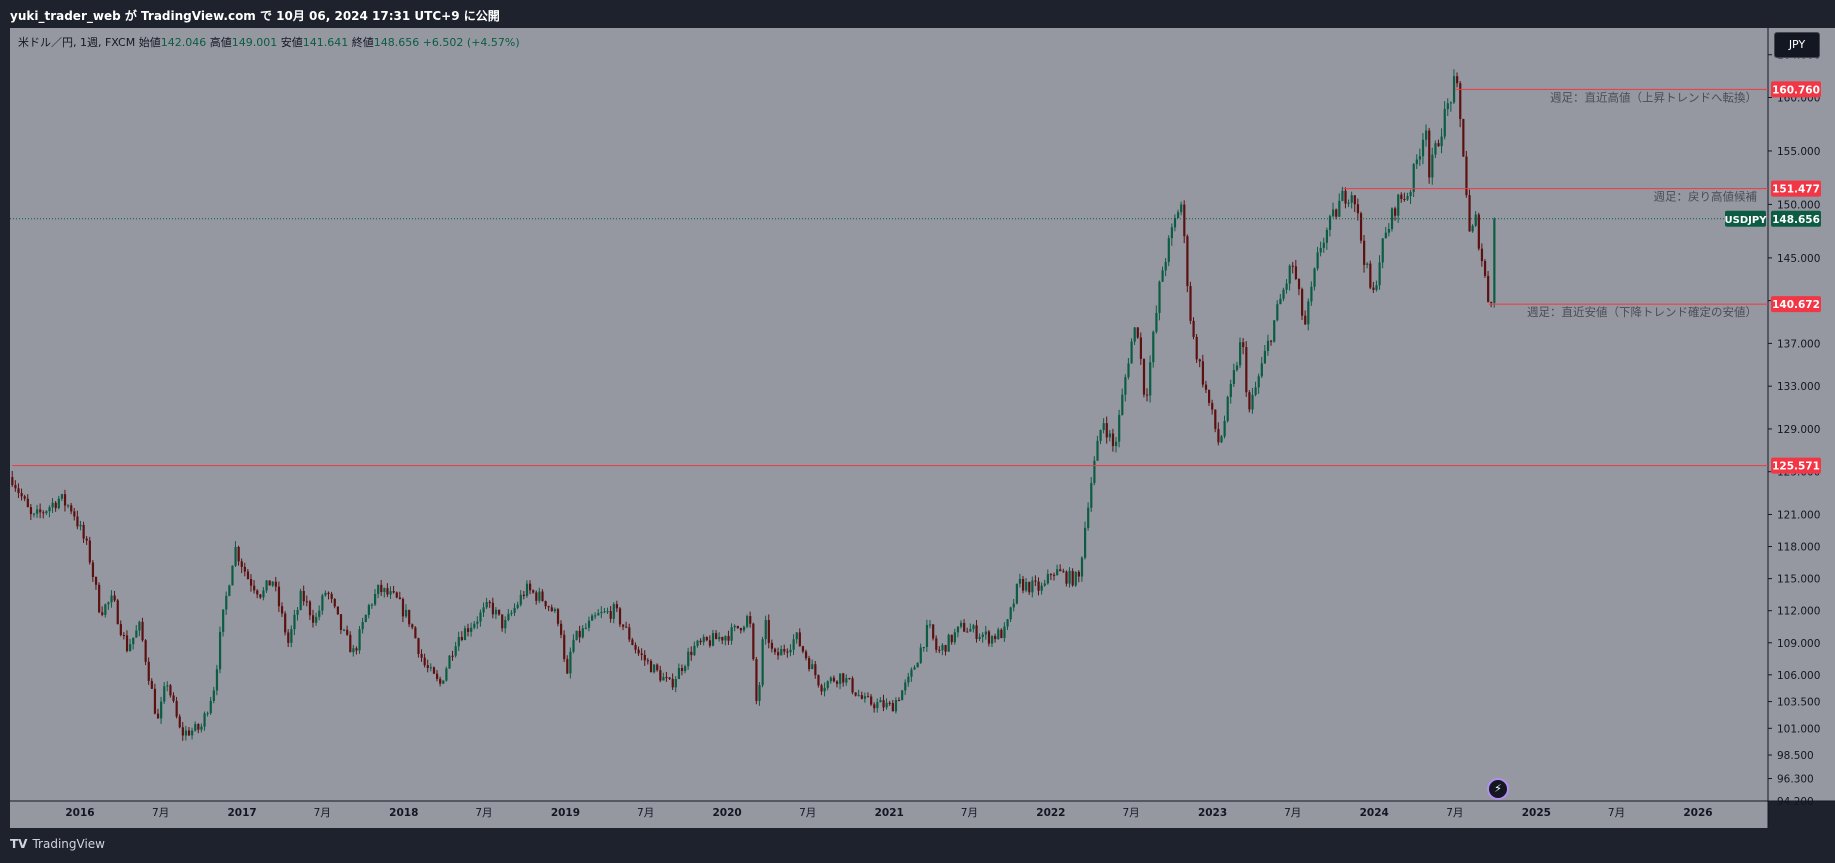  I want to click on time-axis-panel, so click(889, 814).